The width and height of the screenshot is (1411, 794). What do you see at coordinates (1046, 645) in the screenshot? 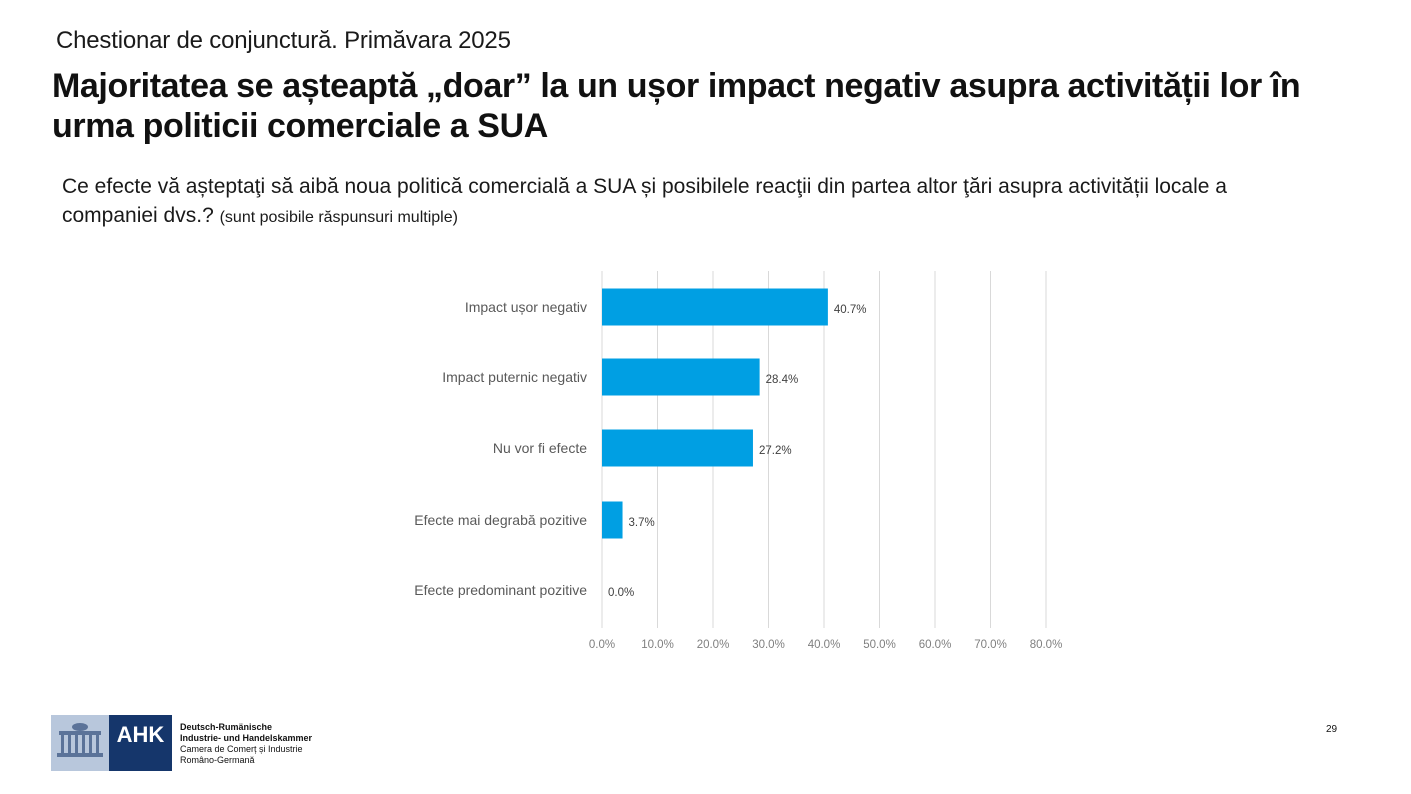
I see `x-tick-label: 80.0%` at bounding box center [1046, 645].